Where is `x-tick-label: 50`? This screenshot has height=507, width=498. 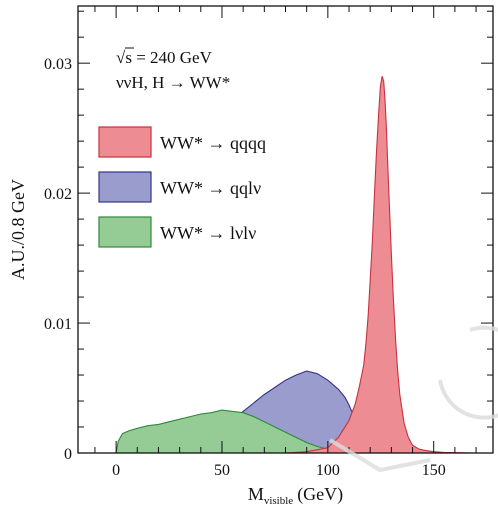
x-tick-label: 50 is located at coordinates (222, 470).